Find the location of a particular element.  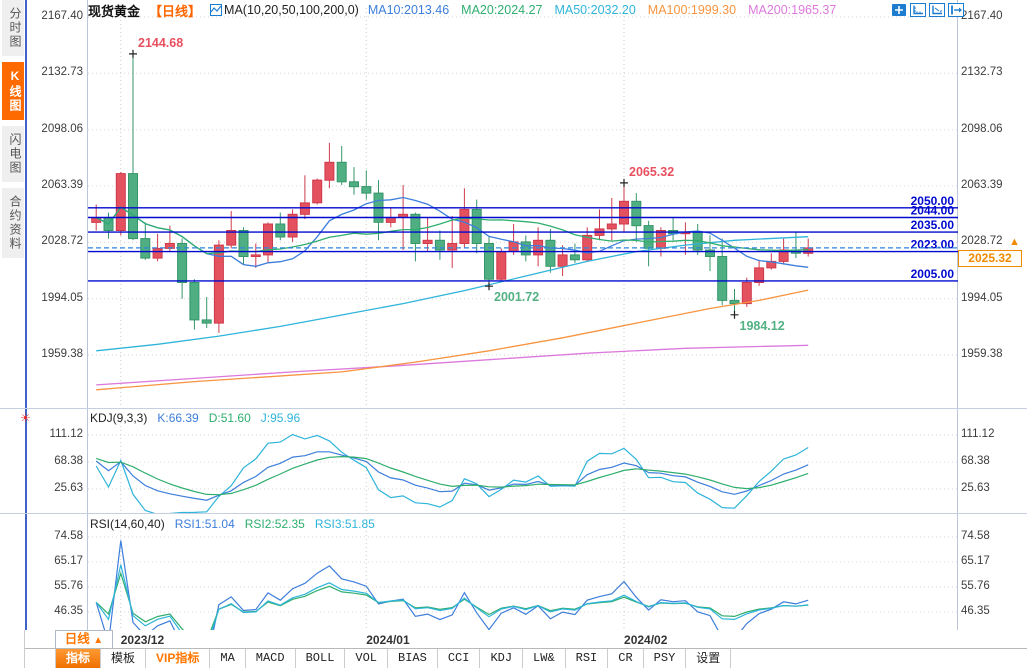

rsi2-value: RSI2:52.35 is located at coordinates (274, 524).